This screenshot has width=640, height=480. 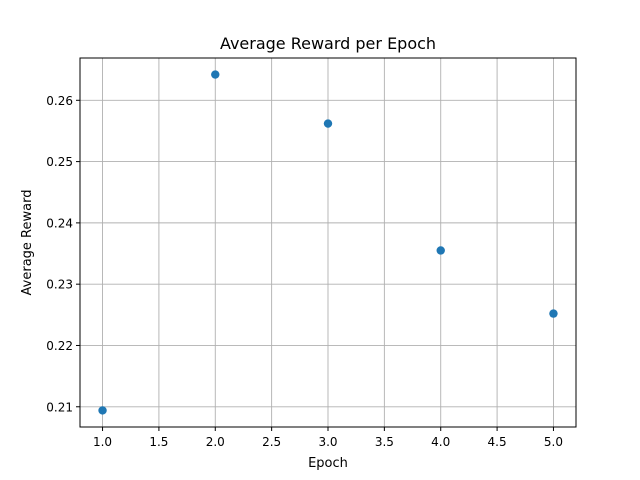 What do you see at coordinates (271, 442) in the screenshot?
I see `x-tick-label: 2.5` at bounding box center [271, 442].